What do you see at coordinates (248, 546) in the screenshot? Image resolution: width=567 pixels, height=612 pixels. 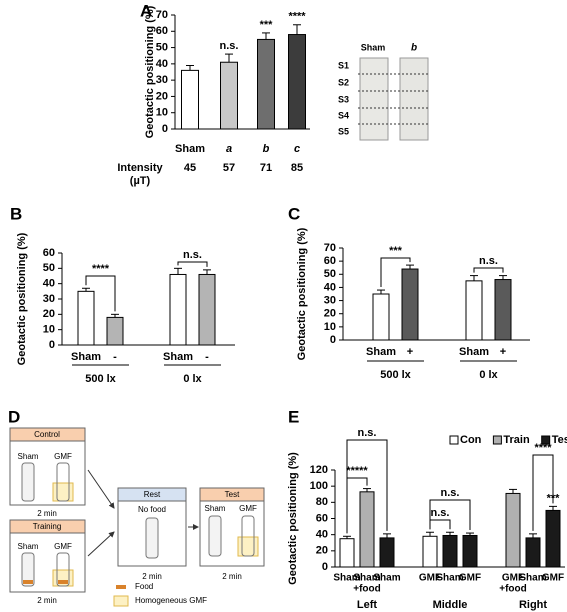 I see `gmf-area` at bounding box center [248, 546].